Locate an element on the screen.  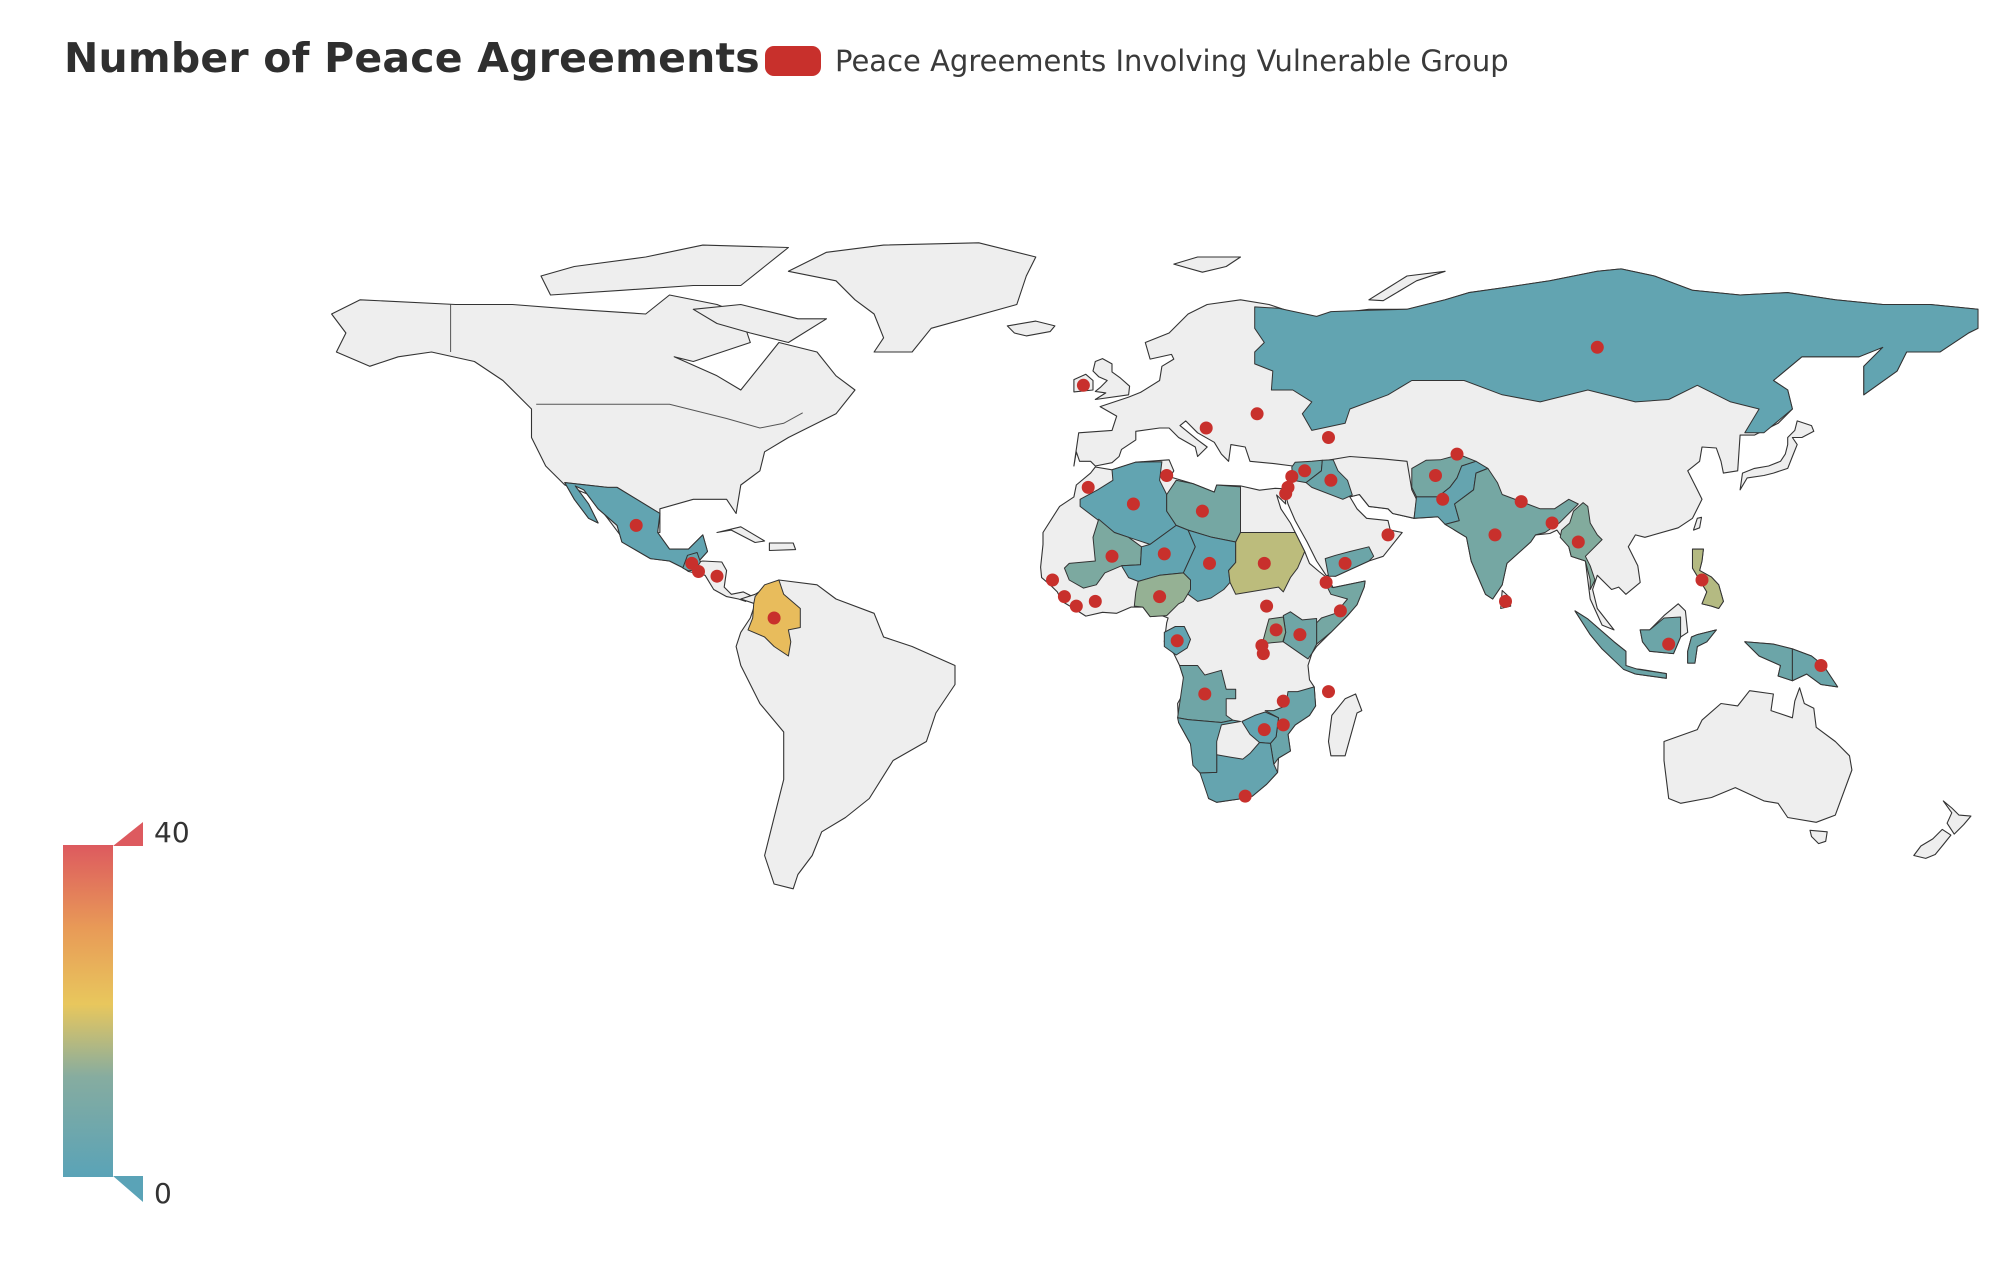
marker-papua-new-guinea is located at coordinates (1821, 665).